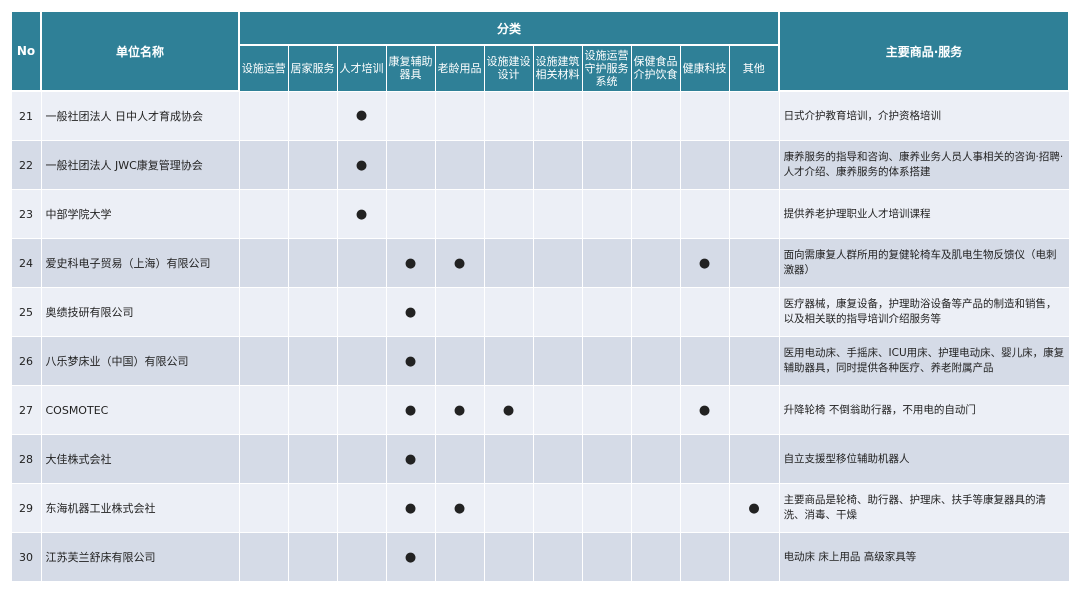 The height and width of the screenshot is (607, 1080). What do you see at coordinates (754, 68) in the screenshot?
I see `header-category-item: 其他` at bounding box center [754, 68].